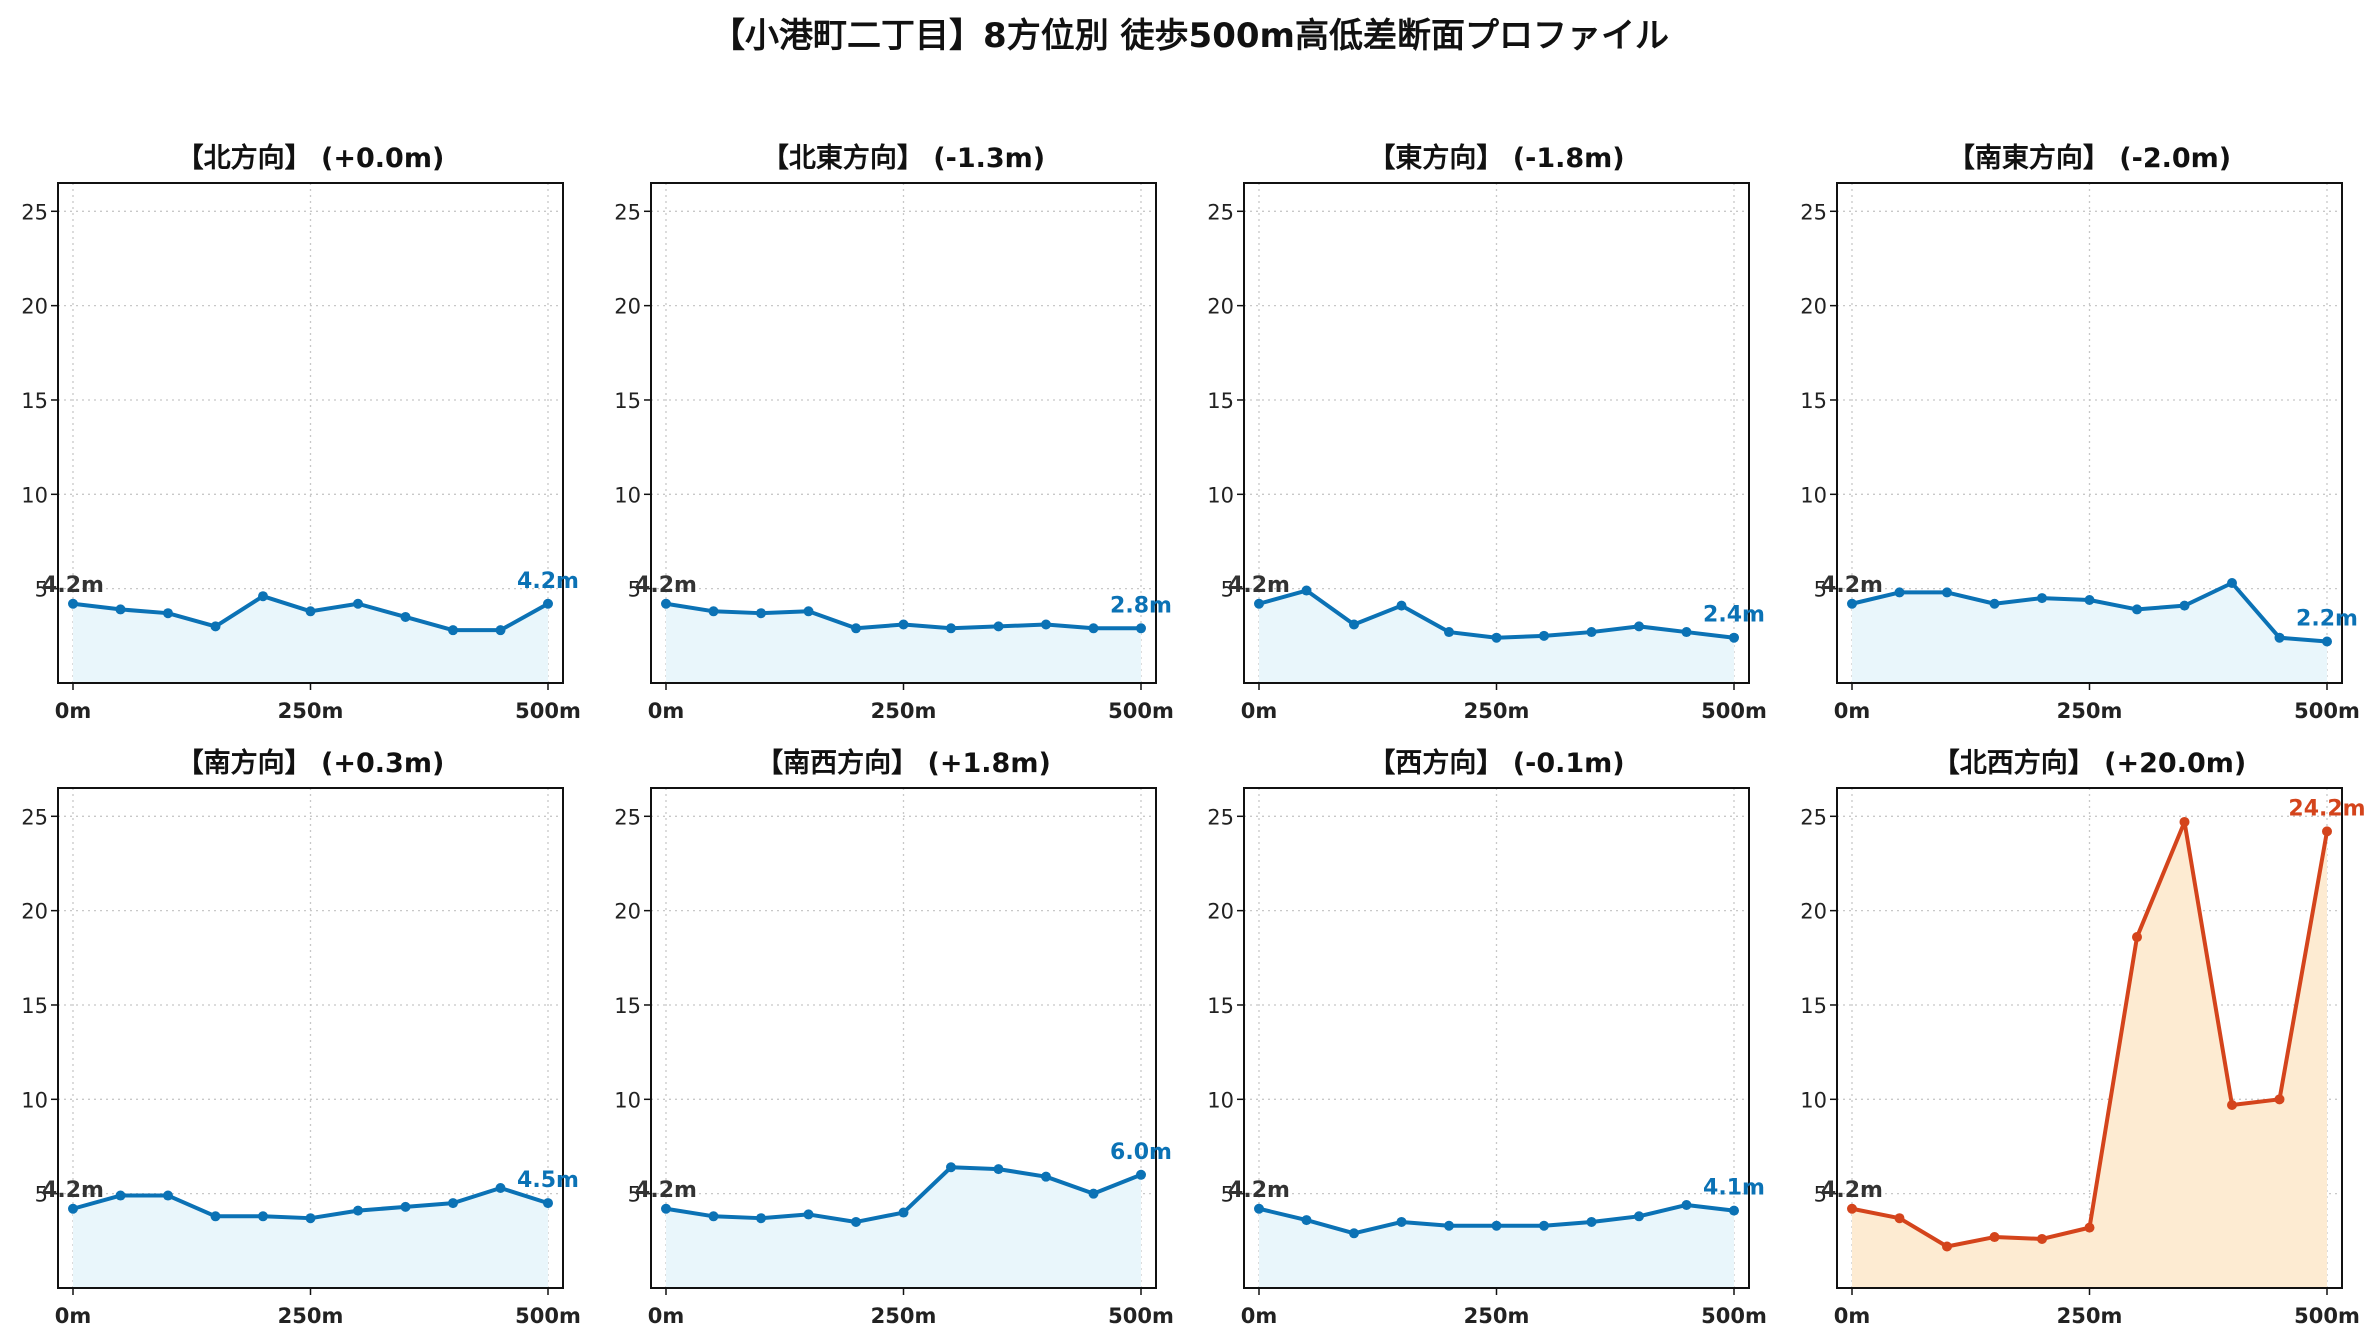  Describe the element at coordinates (903, 433) in the screenshot. I see `plot-frame` at that location.